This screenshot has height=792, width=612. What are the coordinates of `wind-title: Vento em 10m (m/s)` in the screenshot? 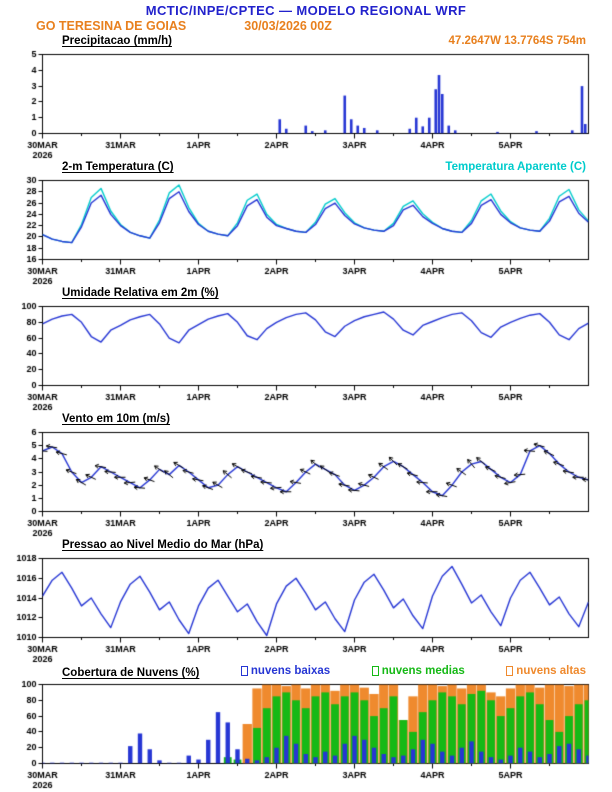 It's located at (116, 419).